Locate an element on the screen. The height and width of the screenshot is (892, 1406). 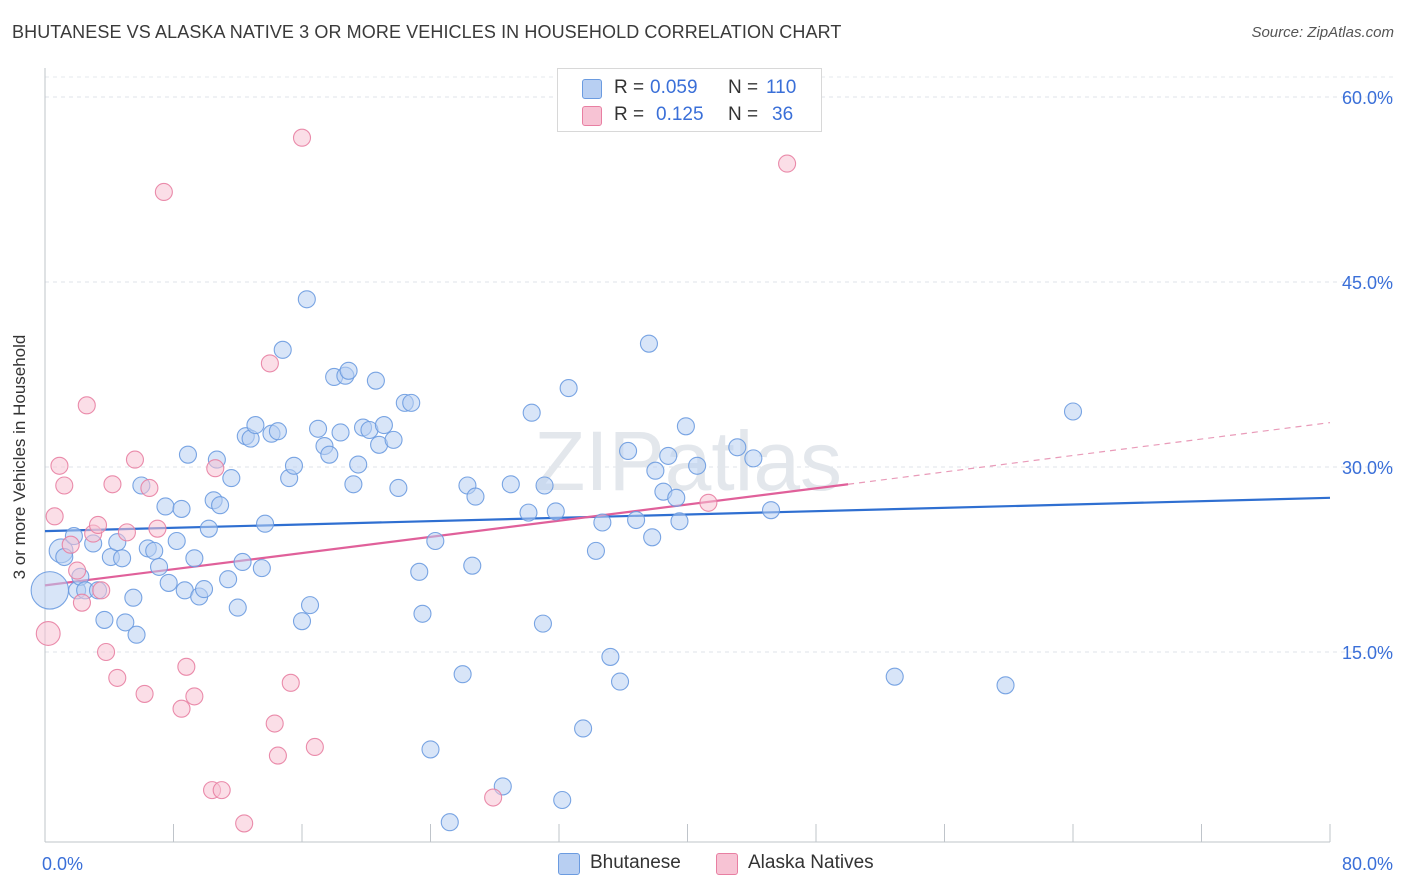
bottom-legend-swatch-alaska-natives is located at coordinates (727, 864).